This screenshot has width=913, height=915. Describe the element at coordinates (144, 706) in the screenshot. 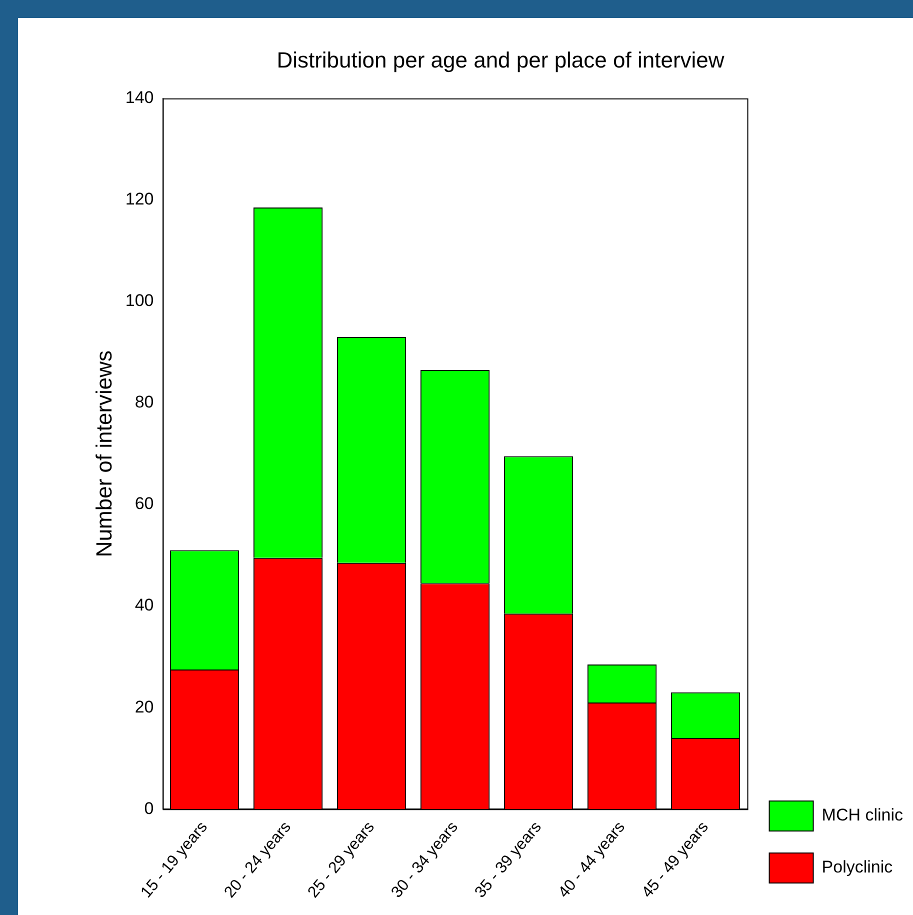

I see `y-tick-label: 20` at that location.